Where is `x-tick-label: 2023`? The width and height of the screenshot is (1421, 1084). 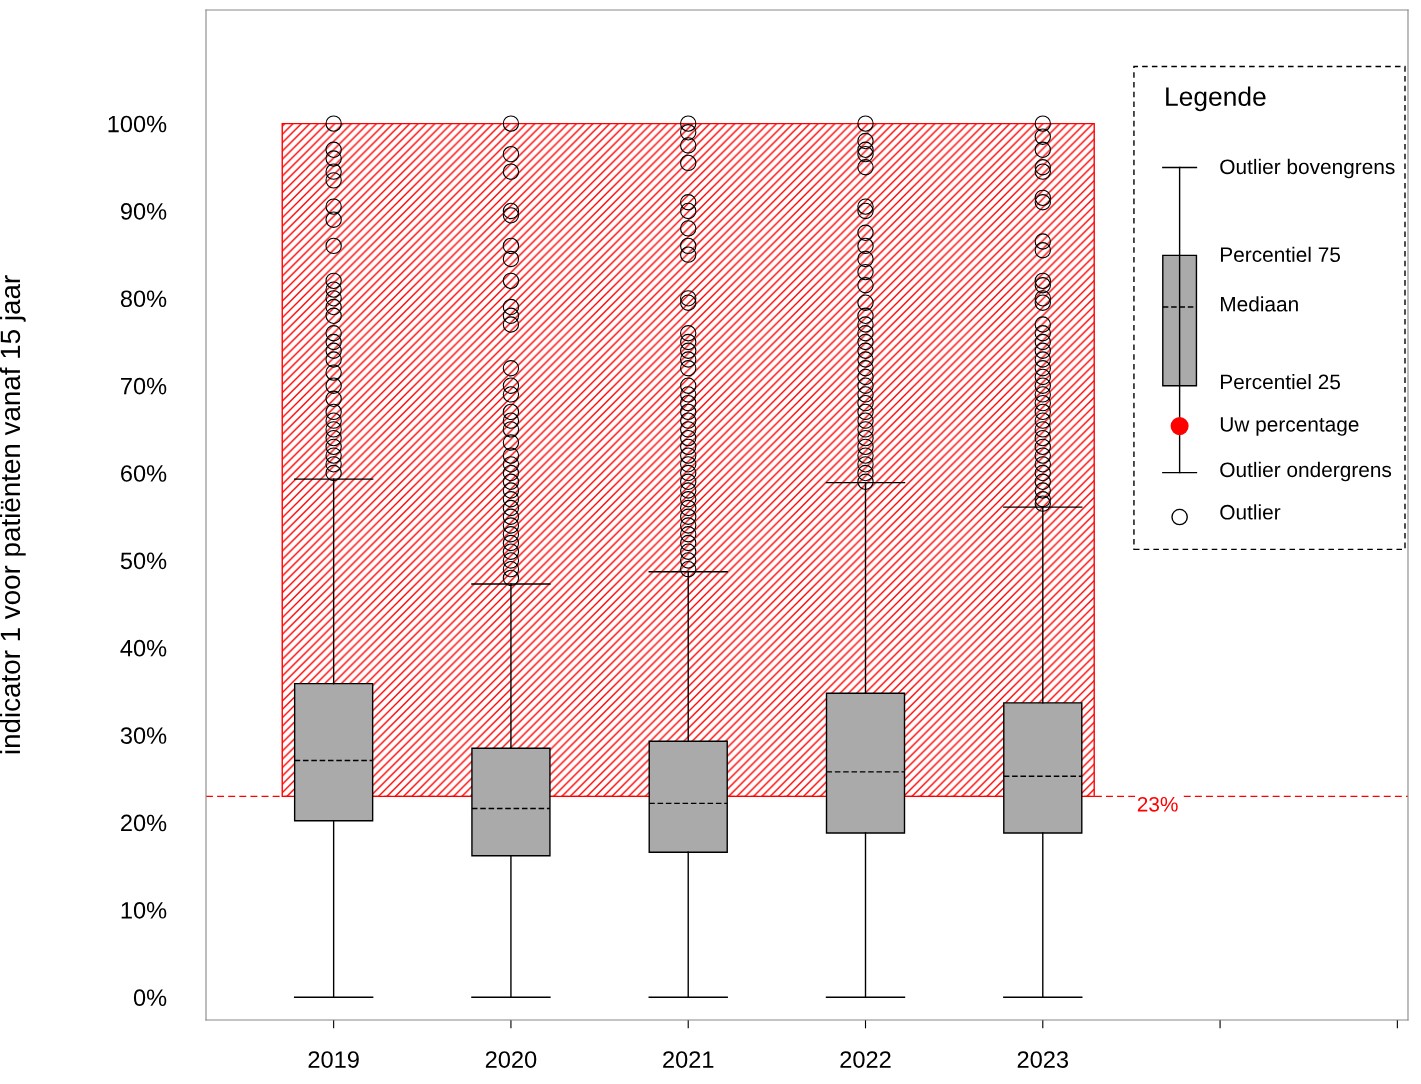
x-tick-label: 2023 is located at coordinates (1043, 1059).